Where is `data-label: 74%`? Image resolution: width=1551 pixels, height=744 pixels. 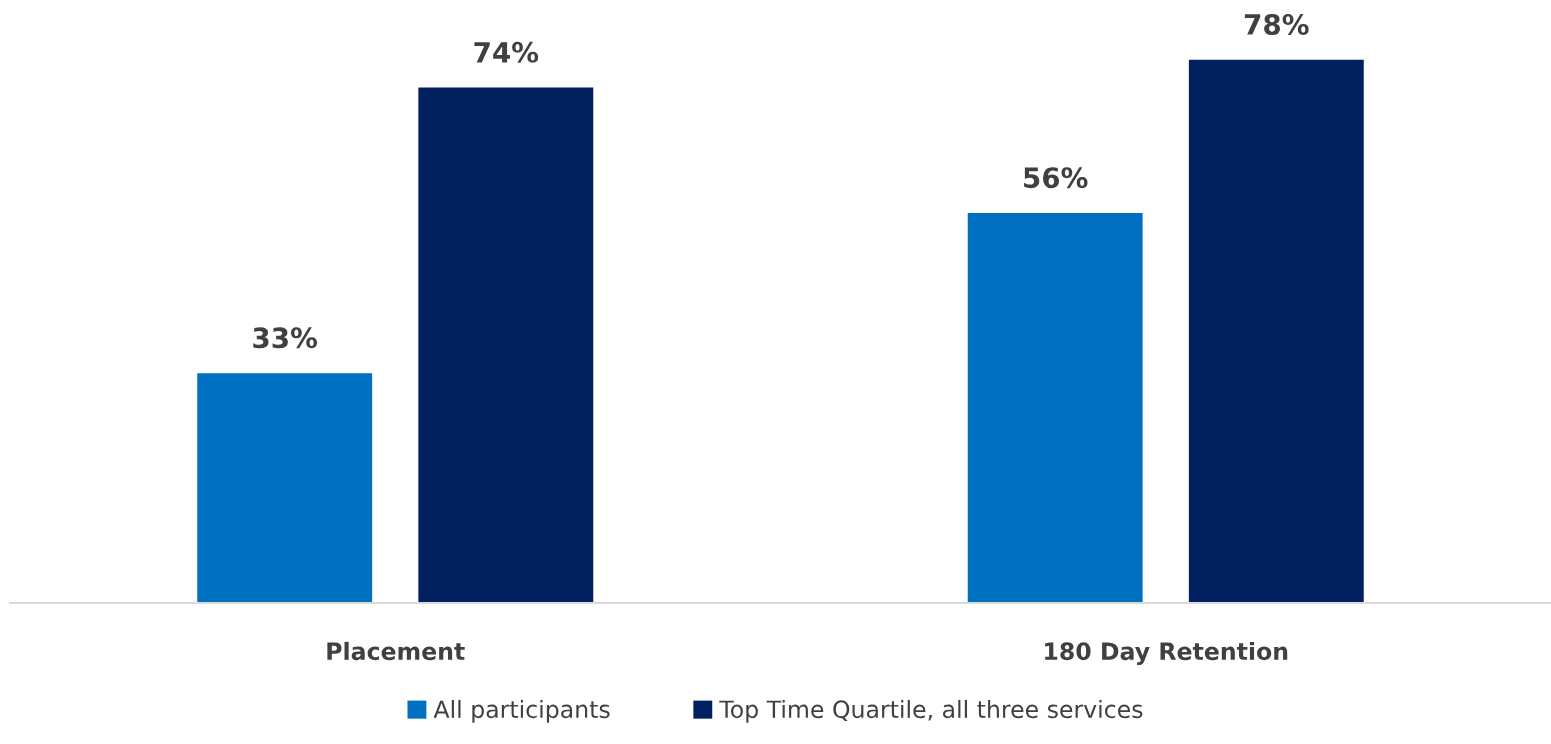
data-label: 74% is located at coordinates (506, 52).